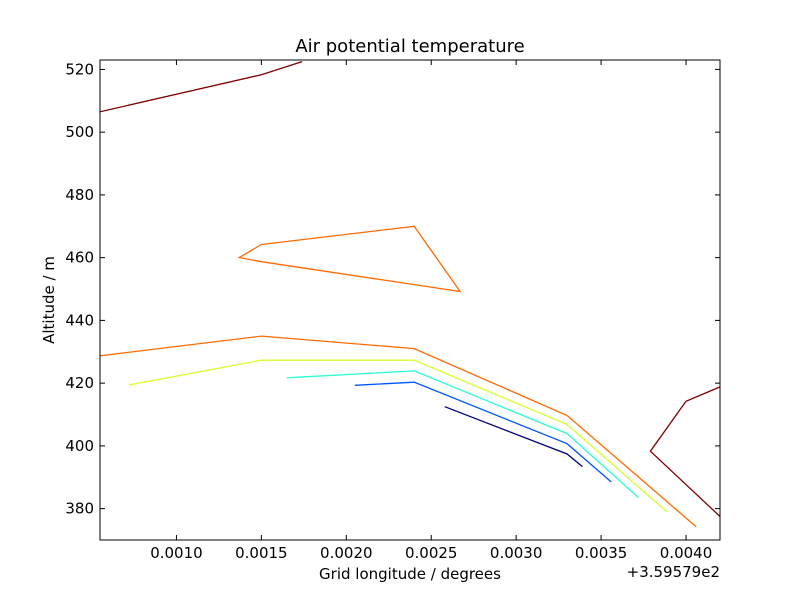  Describe the element at coordinates (516, 553) in the screenshot. I see `x-tick-label: 0.0030` at that location.